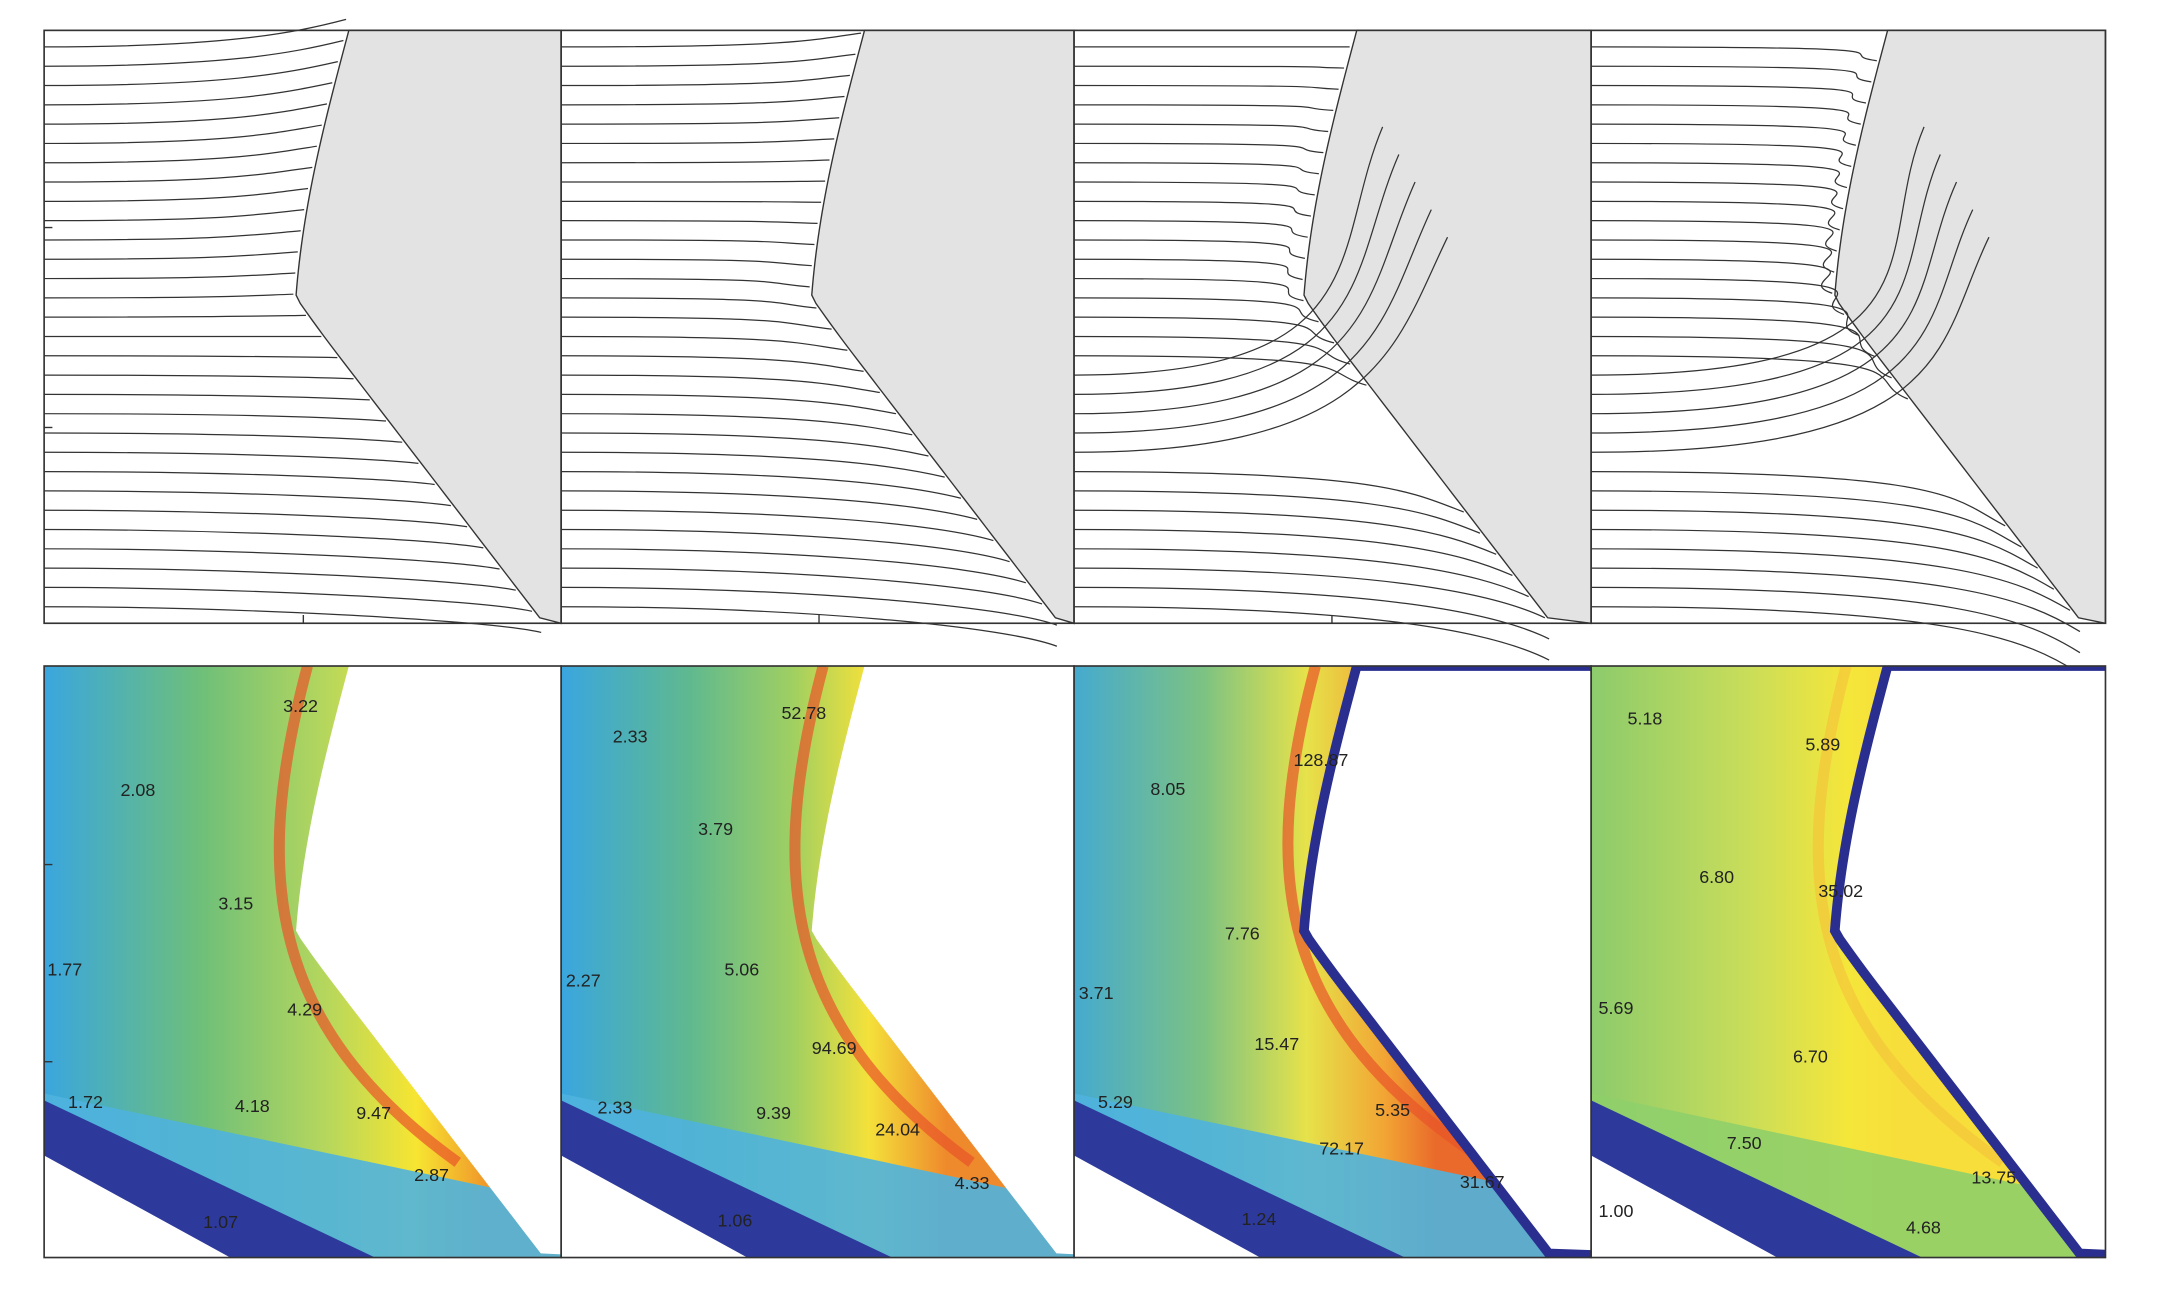  I want to click on contour-label: 5.18, so click(1645, 719).